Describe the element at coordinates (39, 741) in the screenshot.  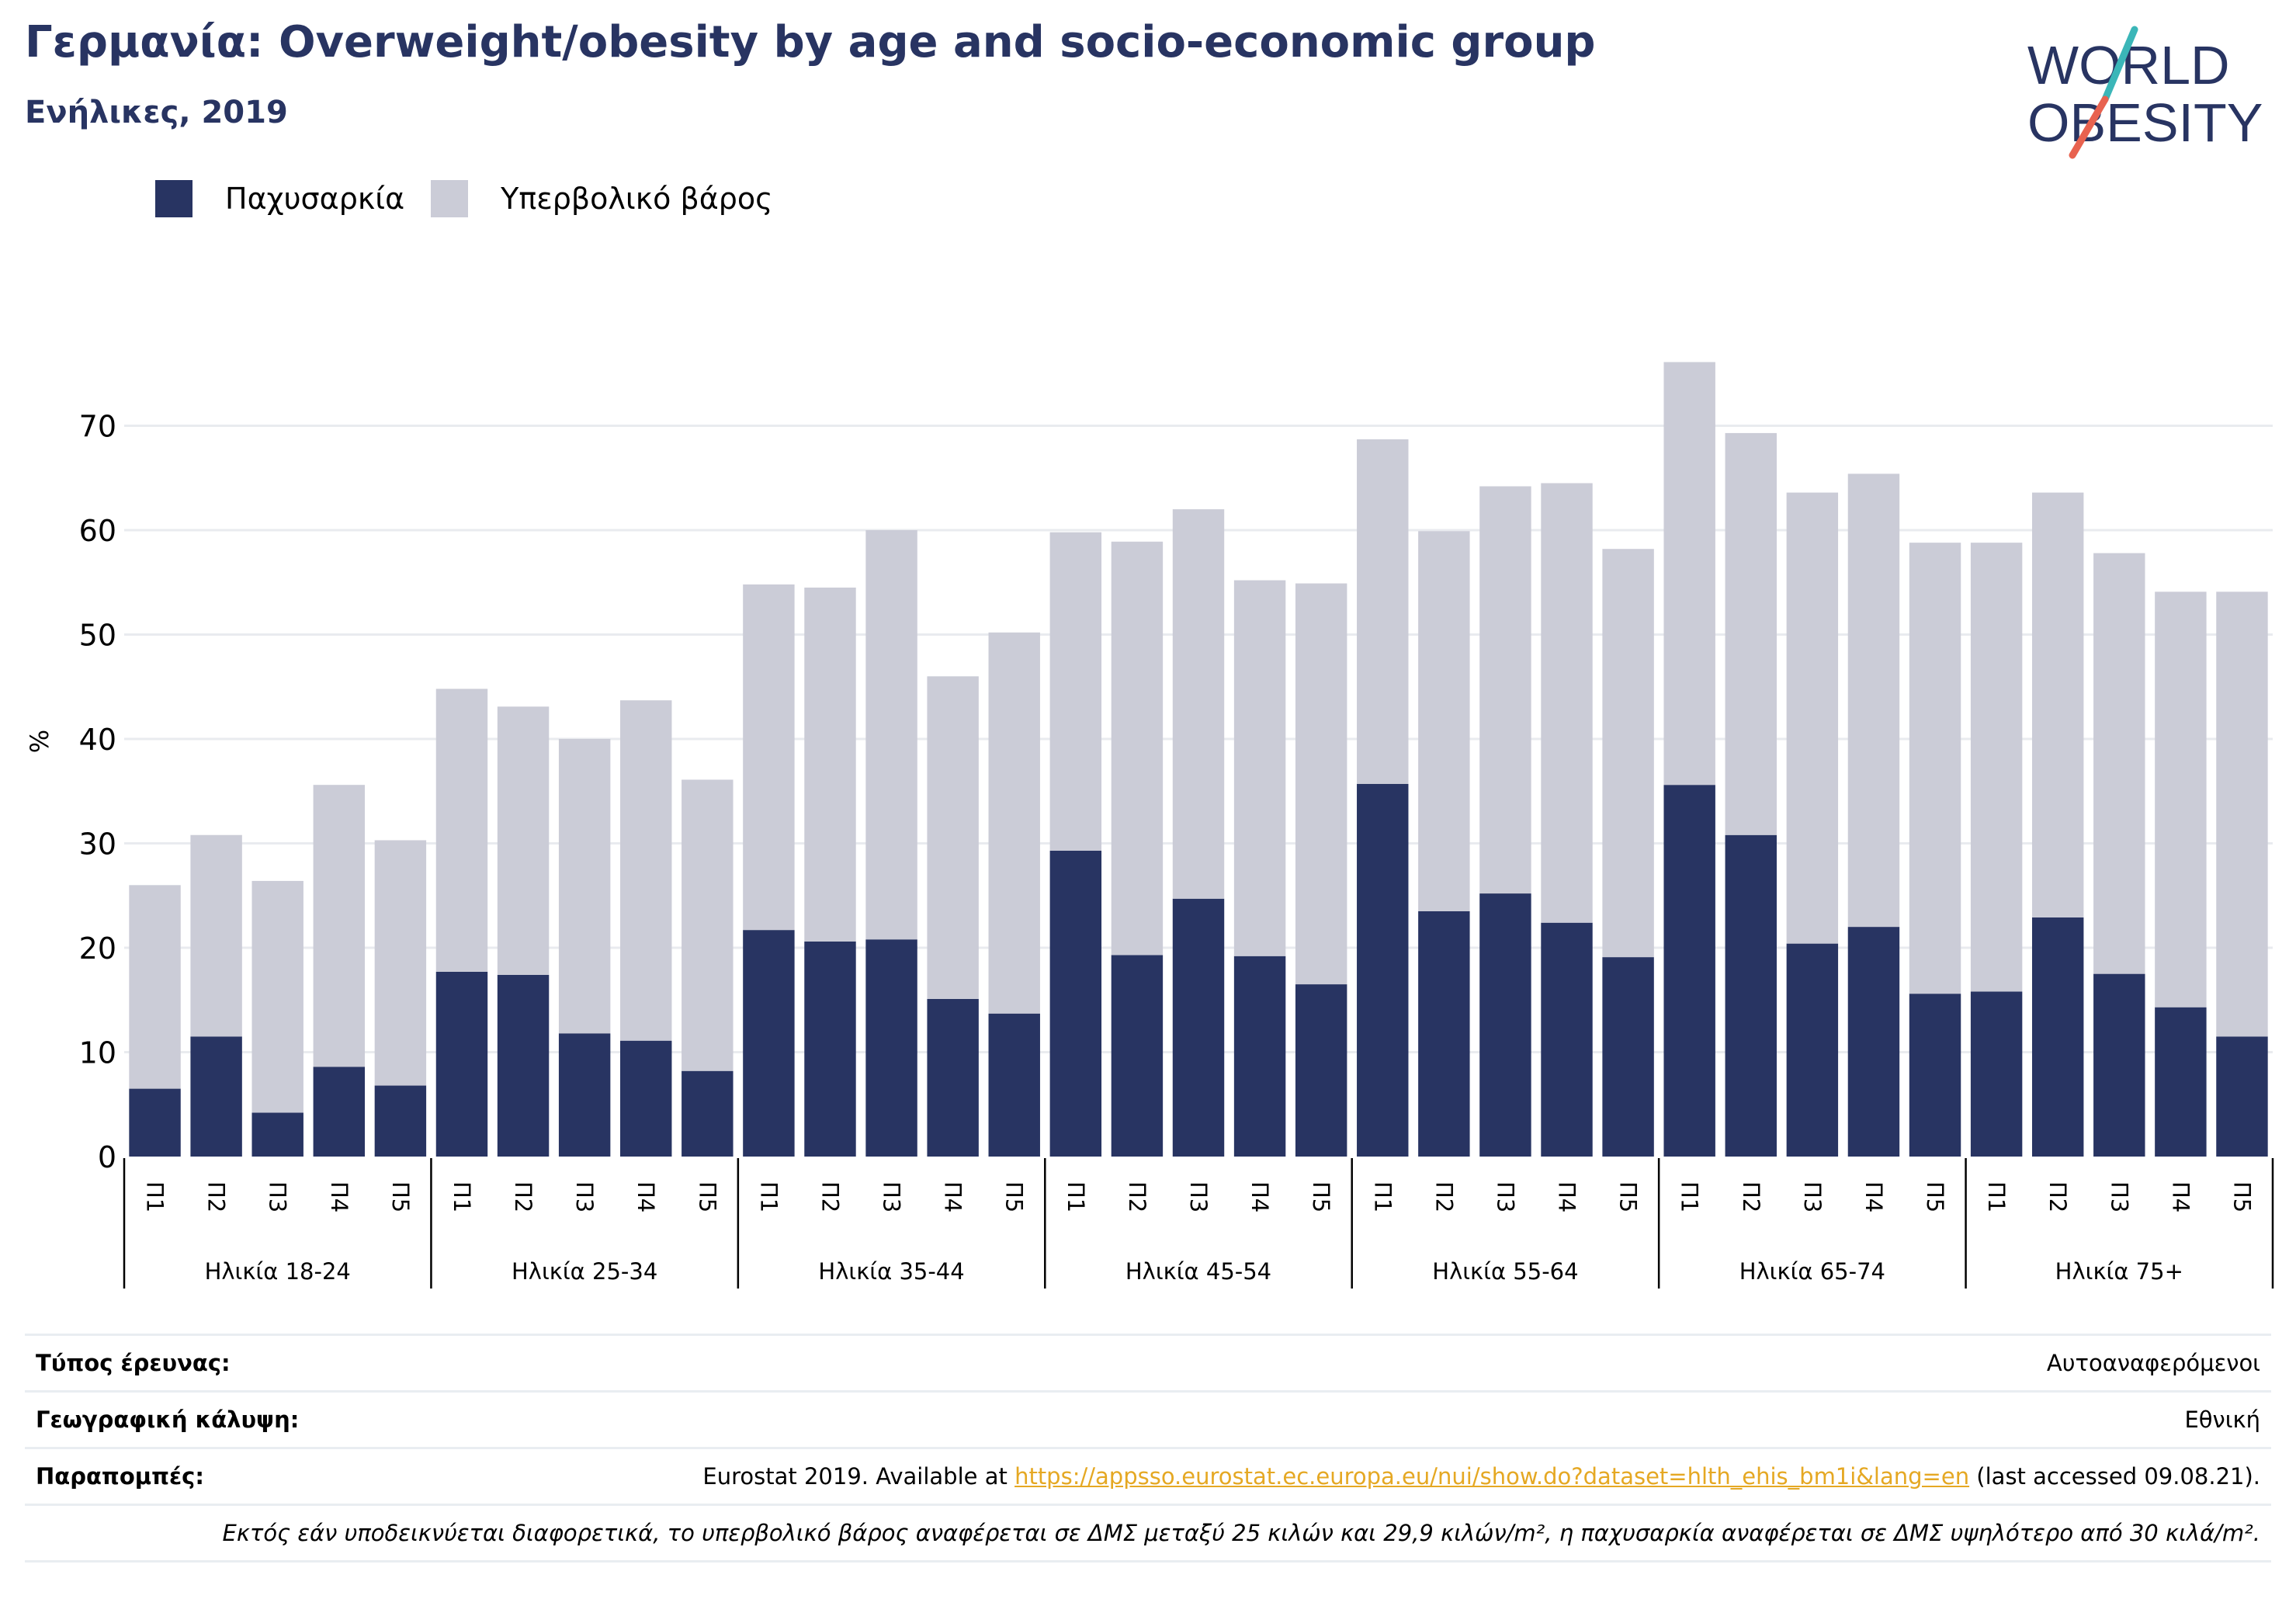
I see `y-axis-label: %` at that location.